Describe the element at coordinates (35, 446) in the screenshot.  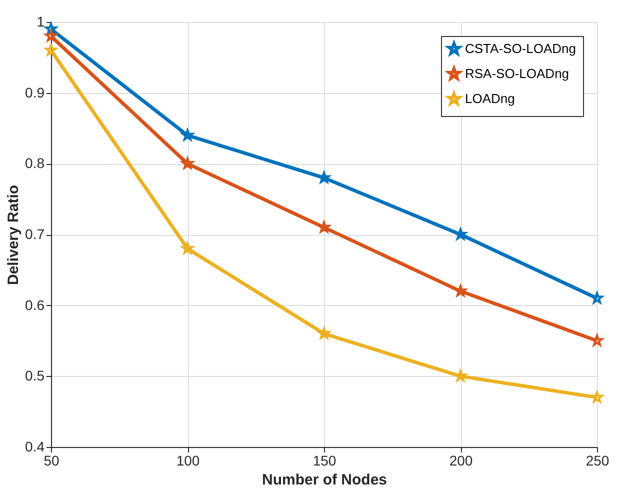
I see `y-tick-label: 0.4` at that location.